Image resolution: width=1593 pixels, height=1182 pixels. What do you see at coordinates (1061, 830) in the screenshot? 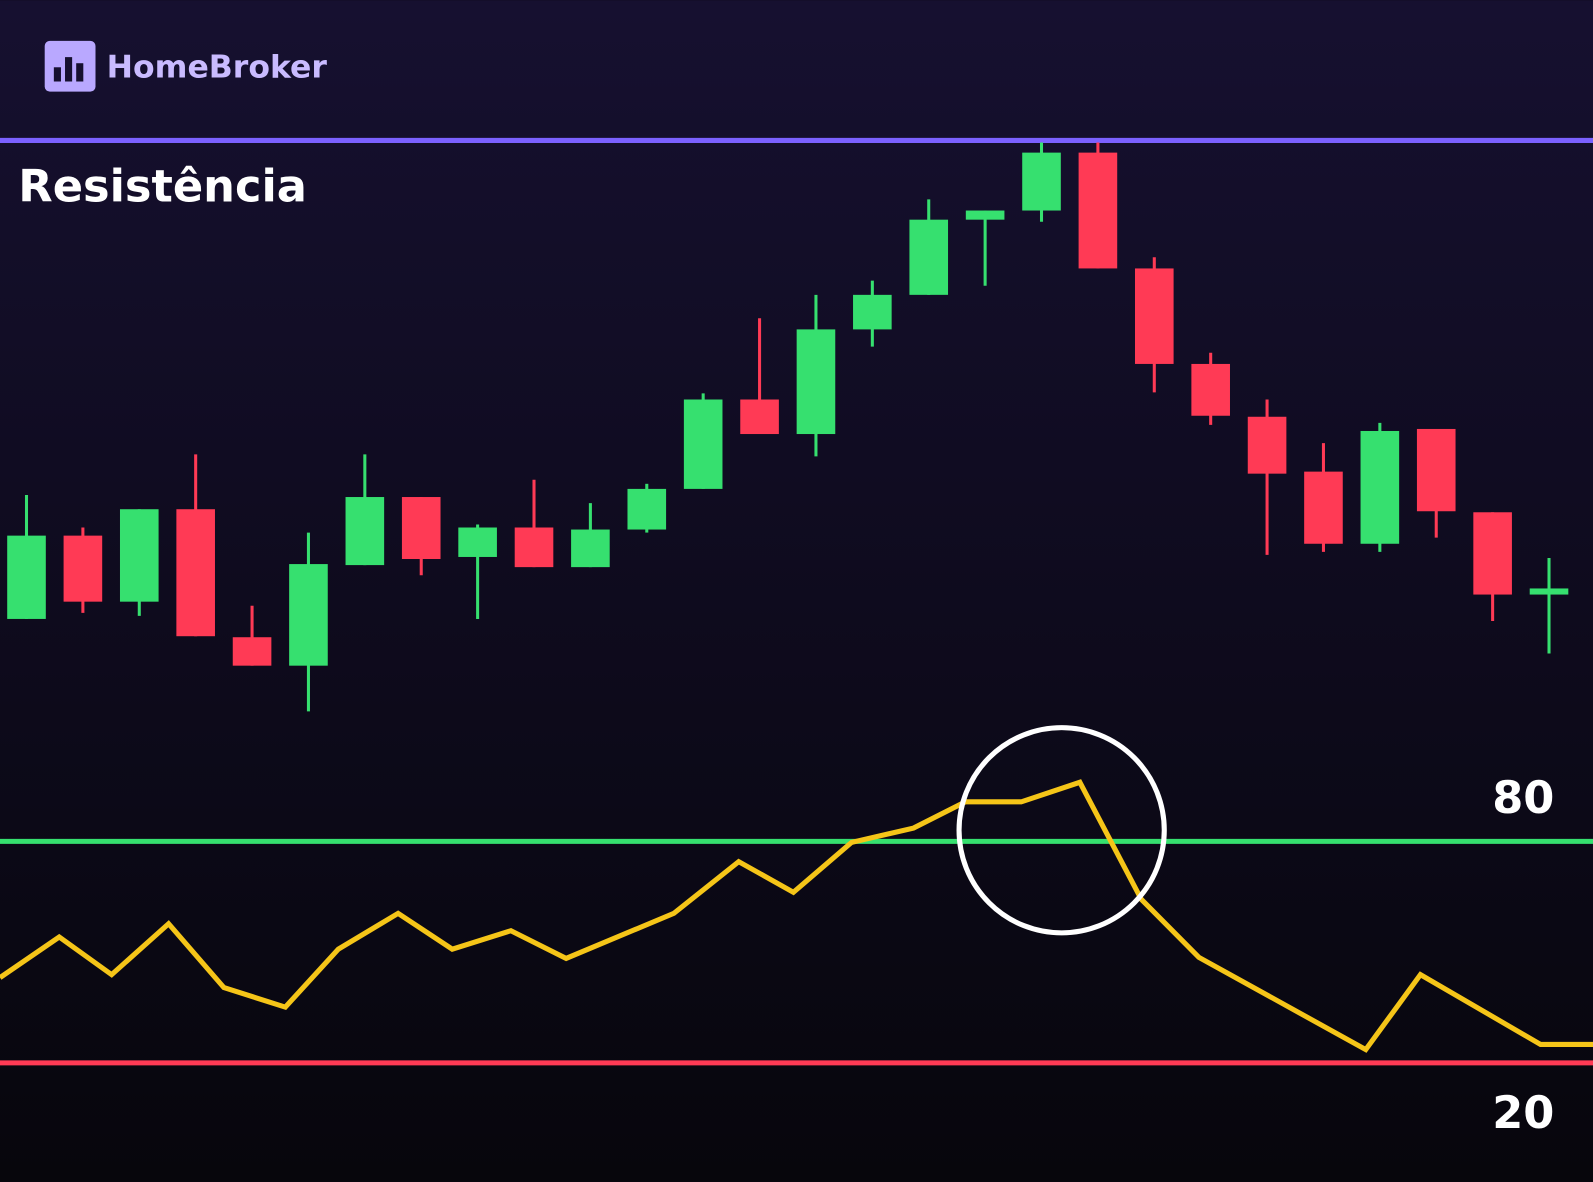
I see `highlight-circle` at bounding box center [1061, 830].